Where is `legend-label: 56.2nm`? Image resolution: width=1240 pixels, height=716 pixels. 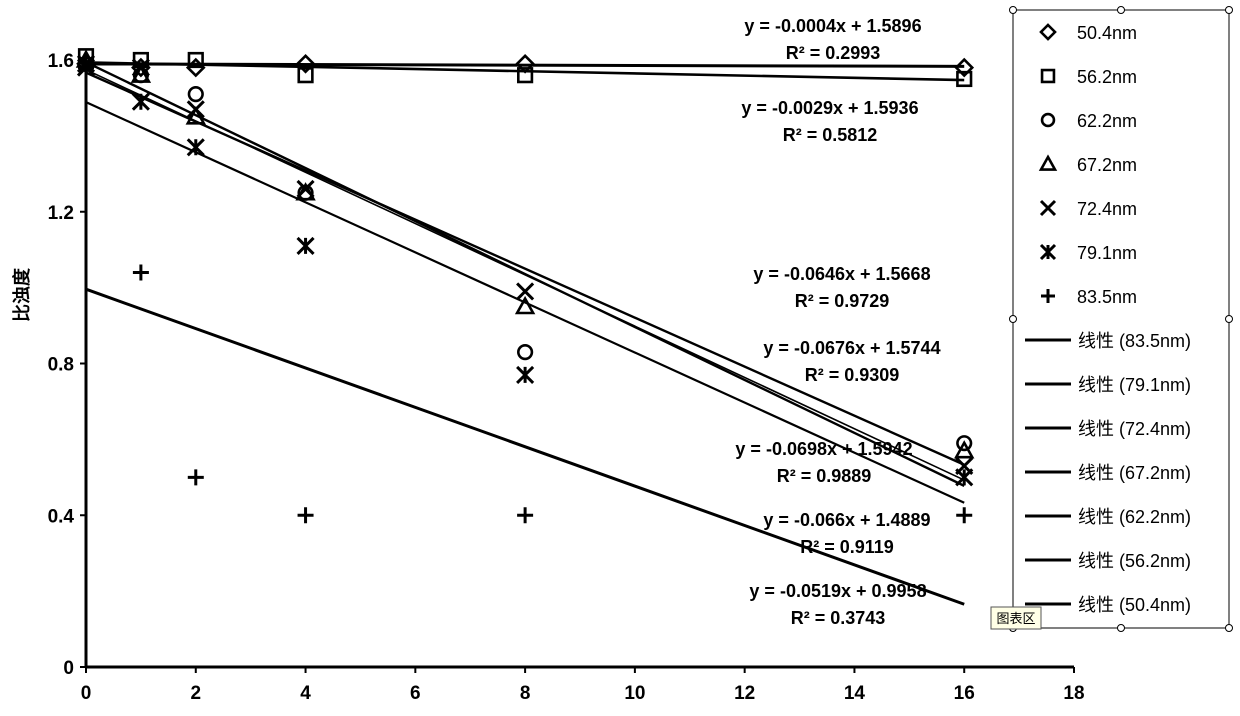
legend-label: 56.2nm is located at coordinates (1107, 77).